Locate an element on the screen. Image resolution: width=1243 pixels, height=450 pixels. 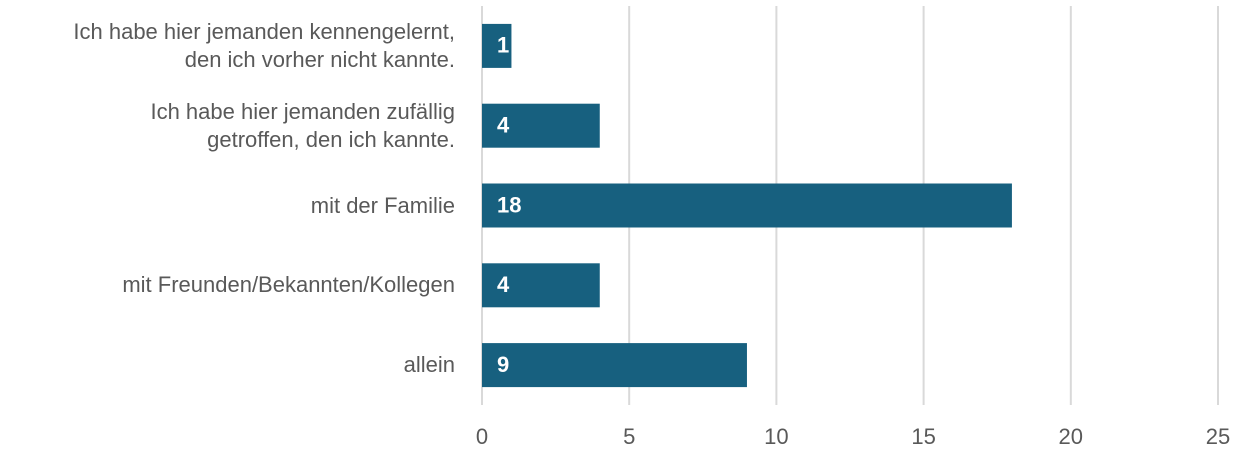
category-label: mit Freunden/Bekannten/Kollegen is located at coordinates (288, 285).